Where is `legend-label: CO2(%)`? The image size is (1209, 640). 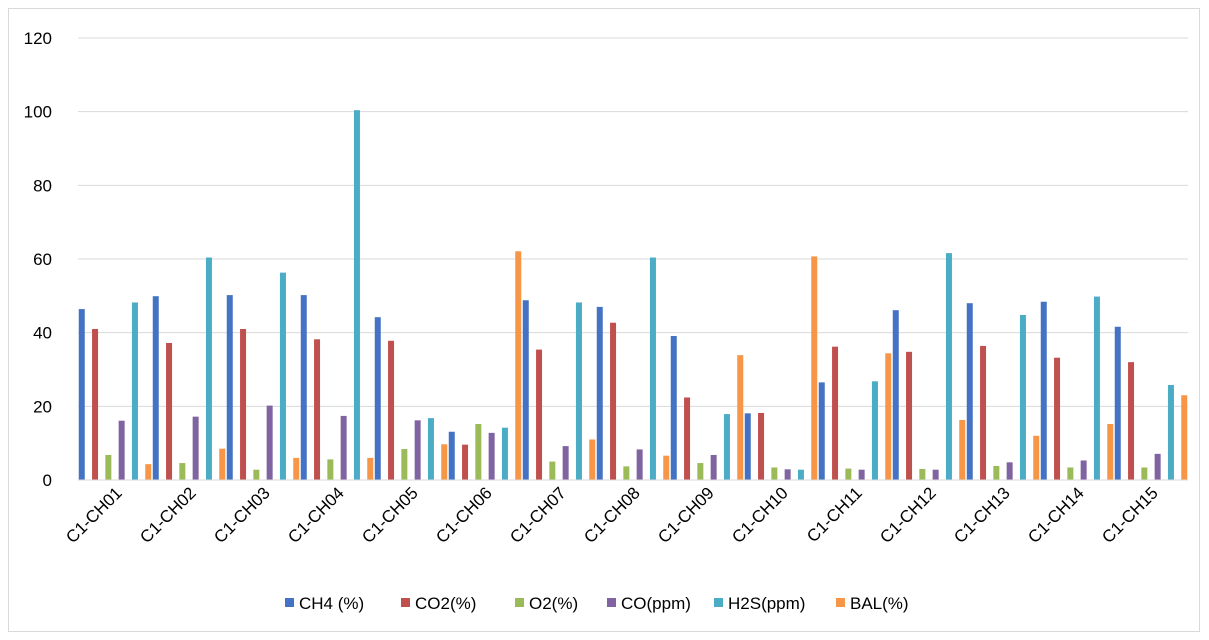
legend-label: CO2(%) is located at coordinates (445, 603).